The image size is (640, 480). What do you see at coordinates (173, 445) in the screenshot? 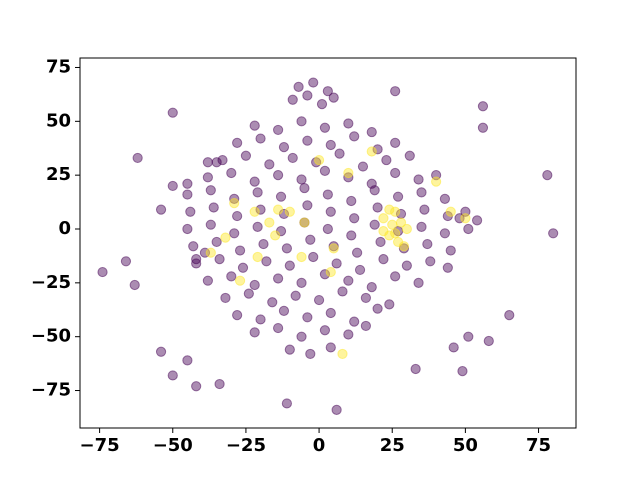
I see `x-tick-label: −50` at bounding box center [173, 445].